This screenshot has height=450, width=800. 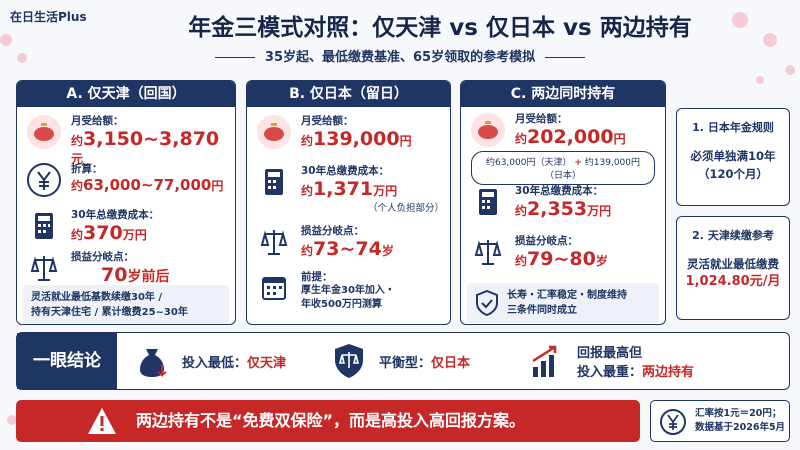 I want to click on value: 2,353, so click(x=557, y=209).